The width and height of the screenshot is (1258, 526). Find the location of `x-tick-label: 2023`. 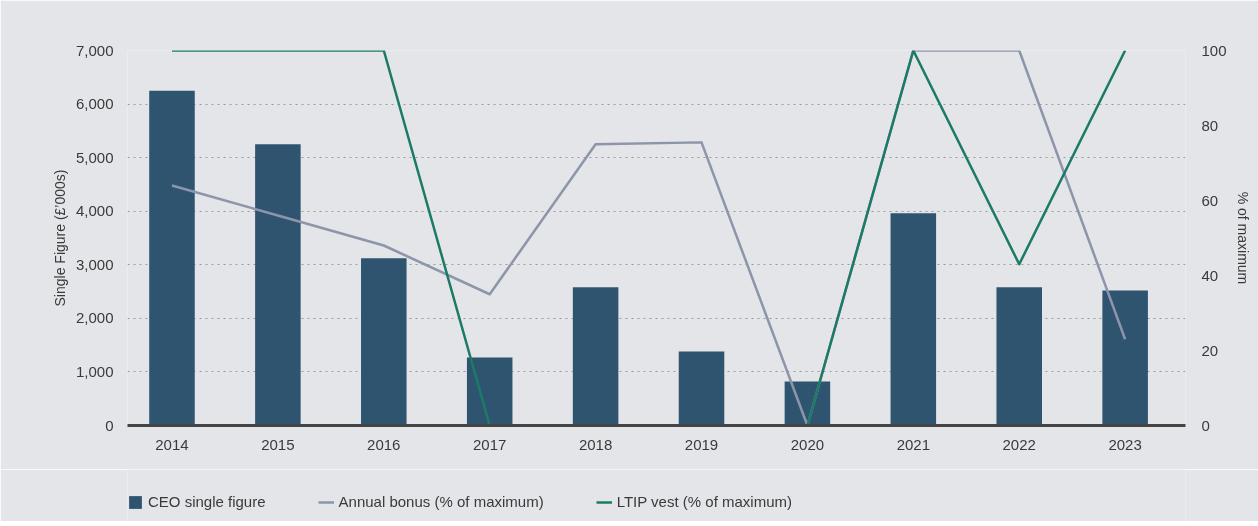

x-tick-label: 2023 is located at coordinates (1125, 444).